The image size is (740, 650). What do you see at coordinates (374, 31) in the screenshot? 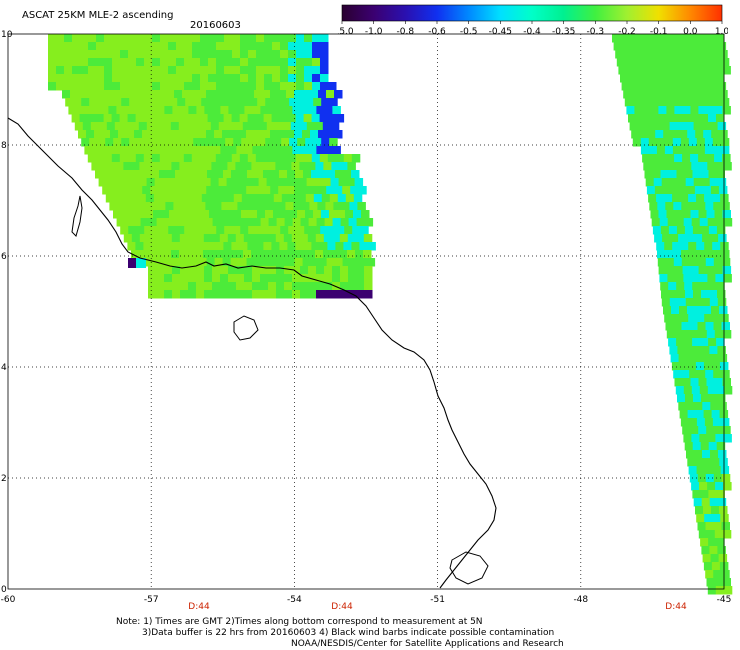
I see `colorbar-tick-label: -1.0` at bounding box center [374, 31].